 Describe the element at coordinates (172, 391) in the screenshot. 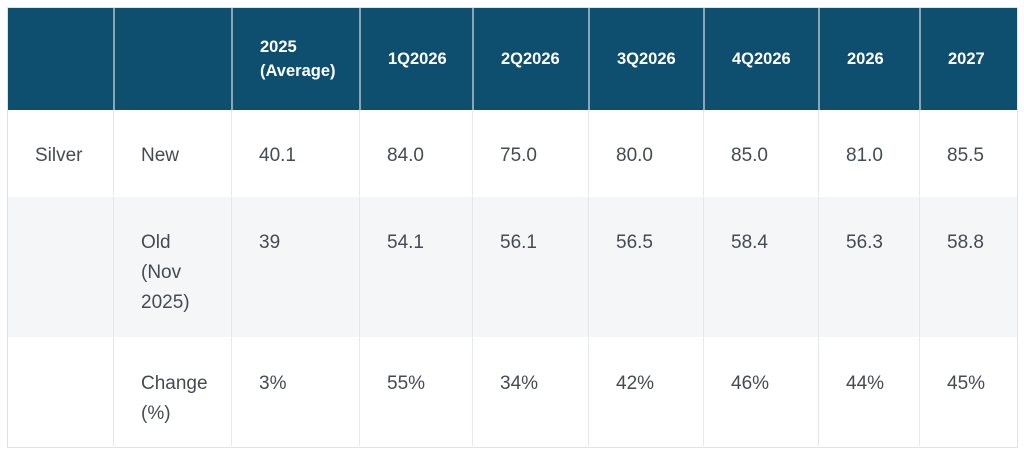

I see `row-label: Change (%)` at that location.